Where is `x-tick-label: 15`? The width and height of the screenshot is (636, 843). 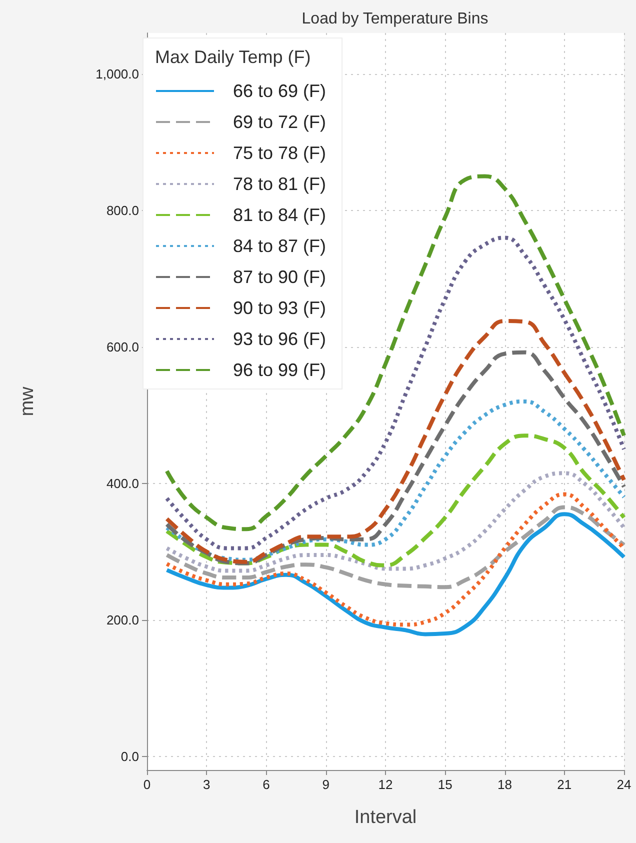 x-tick-label: 15 is located at coordinates (445, 784).